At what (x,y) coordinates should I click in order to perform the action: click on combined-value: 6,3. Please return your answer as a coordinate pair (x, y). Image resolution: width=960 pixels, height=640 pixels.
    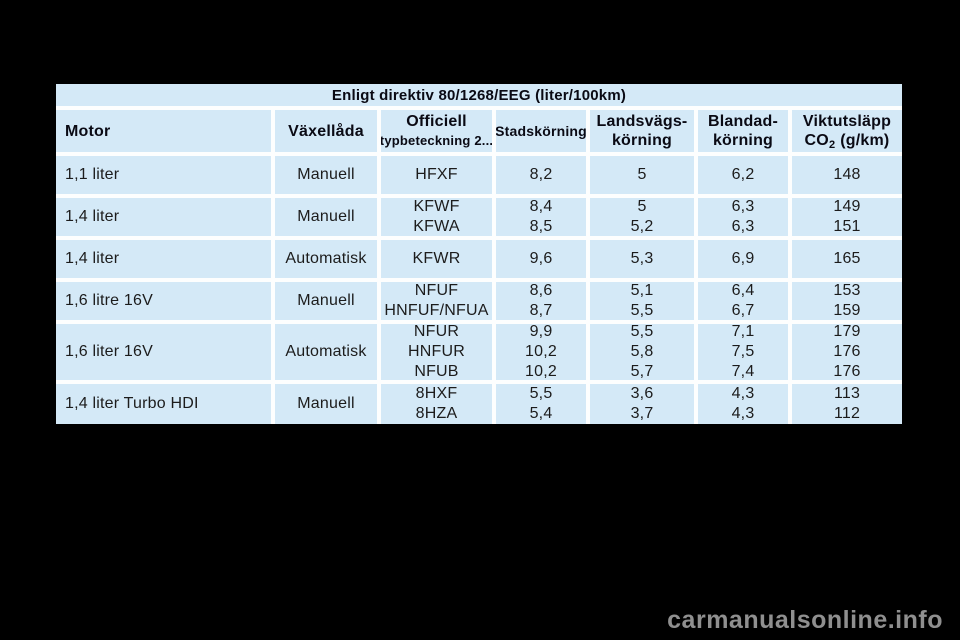
    Looking at the image, I should click on (743, 206).